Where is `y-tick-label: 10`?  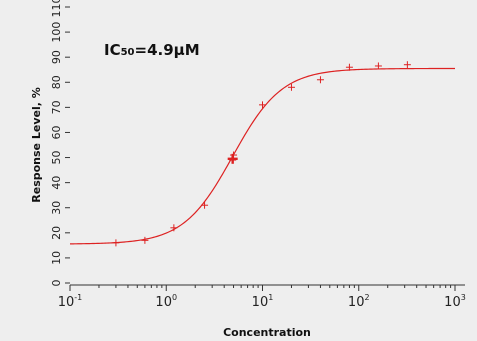 y-tick-label: 10 is located at coordinates (56, 258).